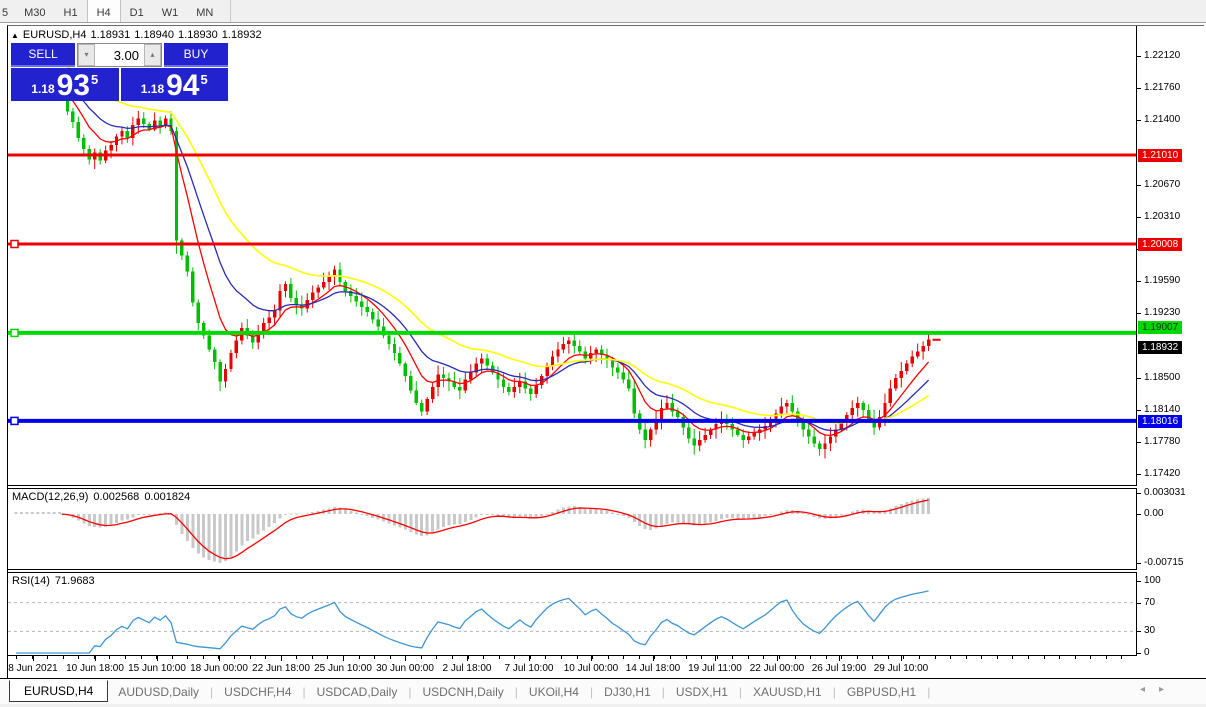 Image resolution: width=1206 pixels, height=707 pixels. Describe the element at coordinates (603, 705) in the screenshot. I see `status-strip` at that location.